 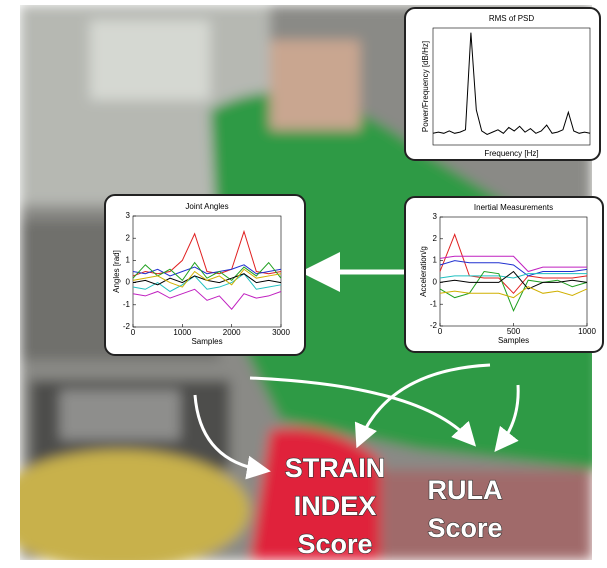 I want to click on y-axis-label: Power/Frequency [dB/Hz], so click(x=425, y=86).